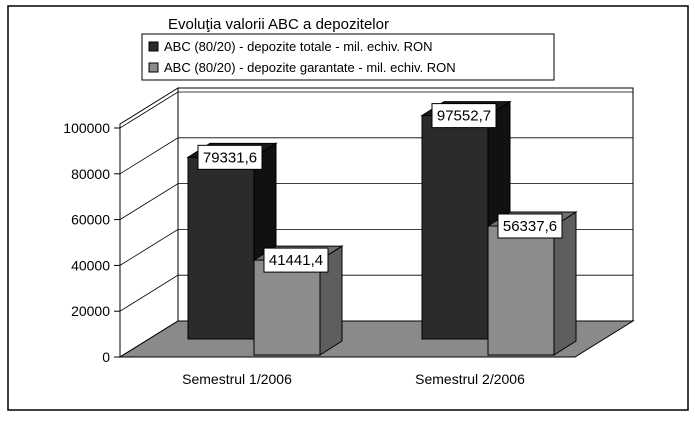 The image size is (695, 426). What do you see at coordinates (90, 174) in the screenshot?
I see `y-tick-label: 80000` at bounding box center [90, 174].